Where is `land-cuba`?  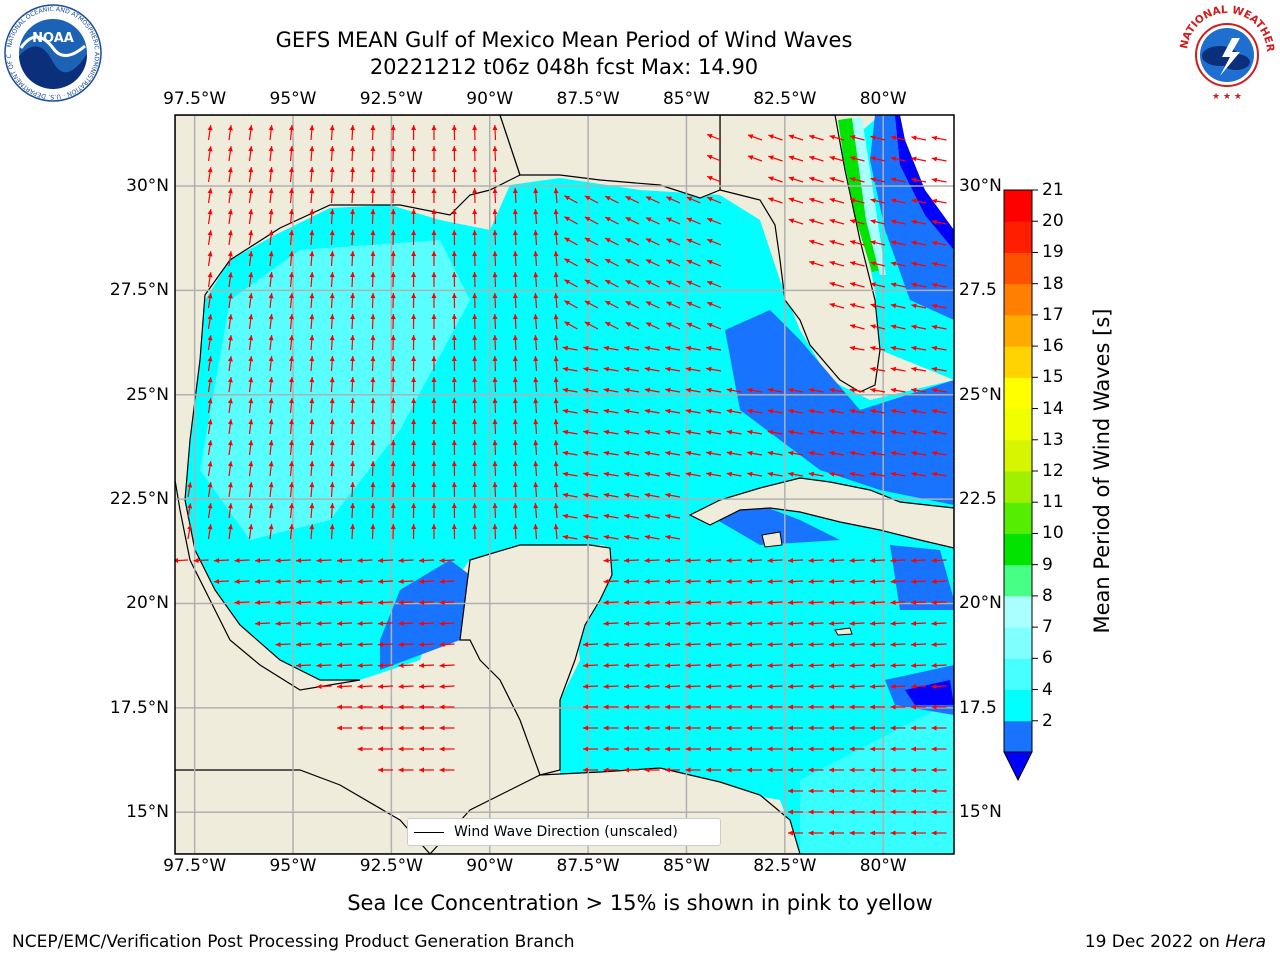 land-cuba is located at coordinates (821, 513).